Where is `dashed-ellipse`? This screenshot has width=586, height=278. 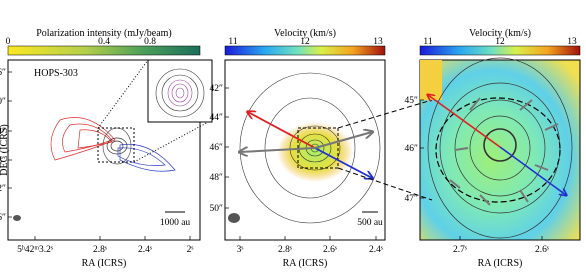
dashed-ellipse is located at coordinates (498, 150).